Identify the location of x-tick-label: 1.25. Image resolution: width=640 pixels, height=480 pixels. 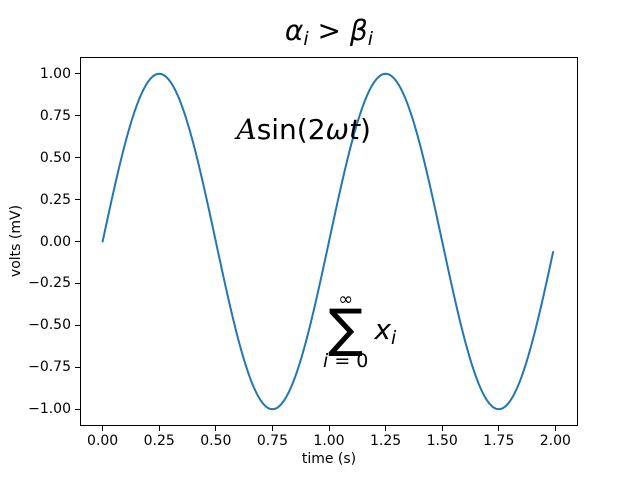
(385, 441).